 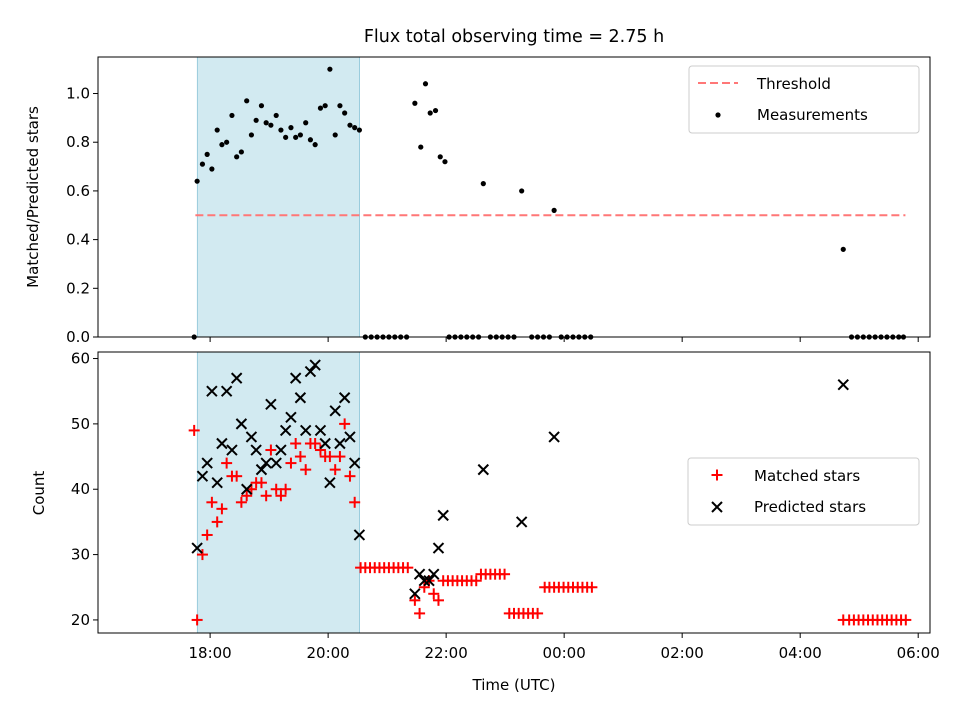 What do you see at coordinates (78, 191) in the screenshot?
I see `y-tick-label: 0.6` at bounding box center [78, 191].